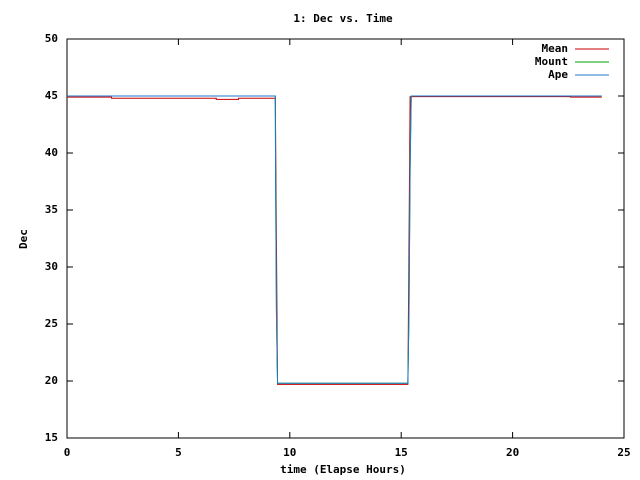  What do you see at coordinates (67, 452) in the screenshot?
I see `x-tick-label: 0` at bounding box center [67, 452].